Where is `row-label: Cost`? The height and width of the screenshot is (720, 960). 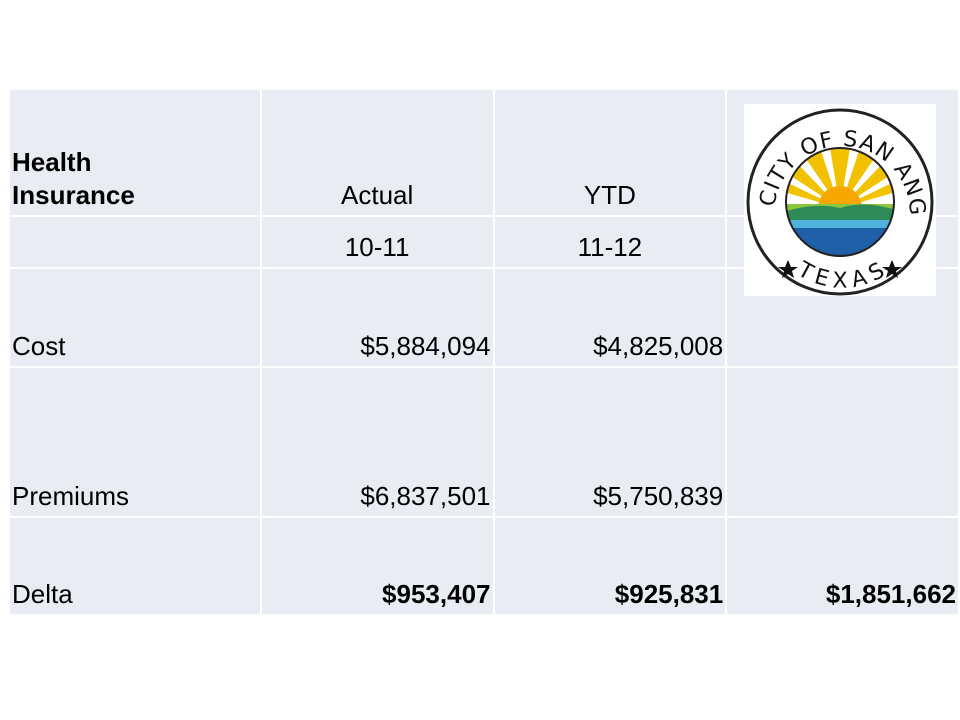 row-label: Cost is located at coordinates (135, 317).